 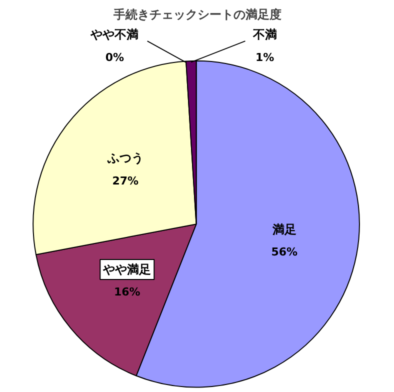 What do you see at coordinates (114, 57) in the screenshot?
I see `text: 0%` at bounding box center [114, 57].